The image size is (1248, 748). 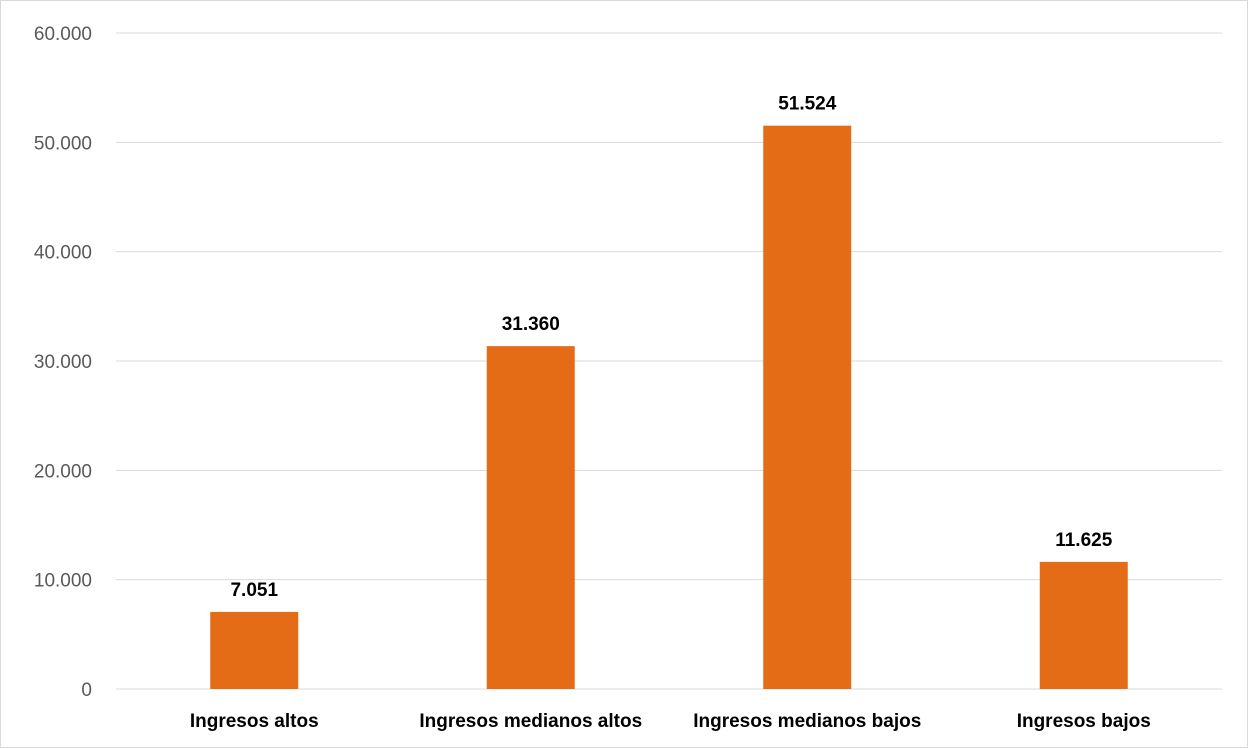 I want to click on y-tick-label: 30.000, so click(x=63, y=362).